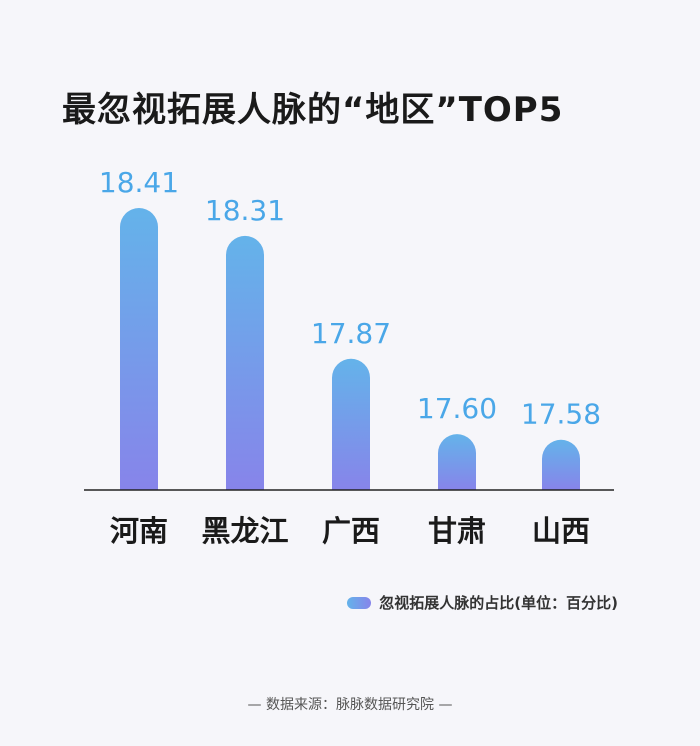  Describe the element at coordinates (561, 414) in the screenshot. I see `value-label: 17.58` at that location.